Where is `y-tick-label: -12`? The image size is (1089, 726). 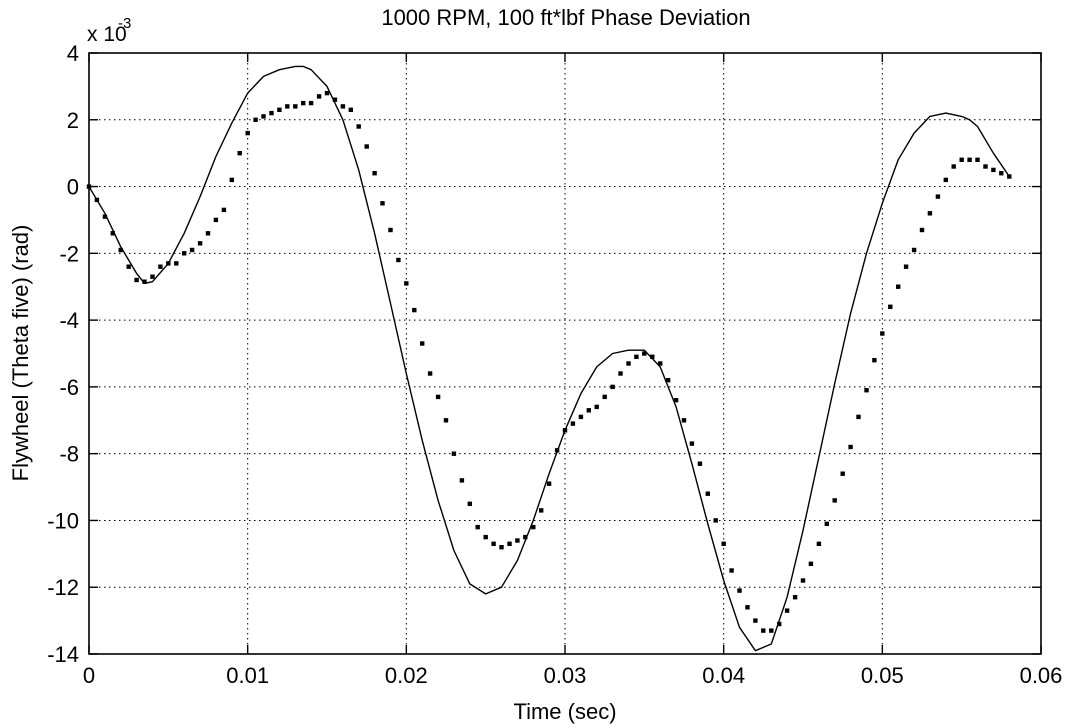 y-tick-label: -12 is located at coordinates (63, 587).